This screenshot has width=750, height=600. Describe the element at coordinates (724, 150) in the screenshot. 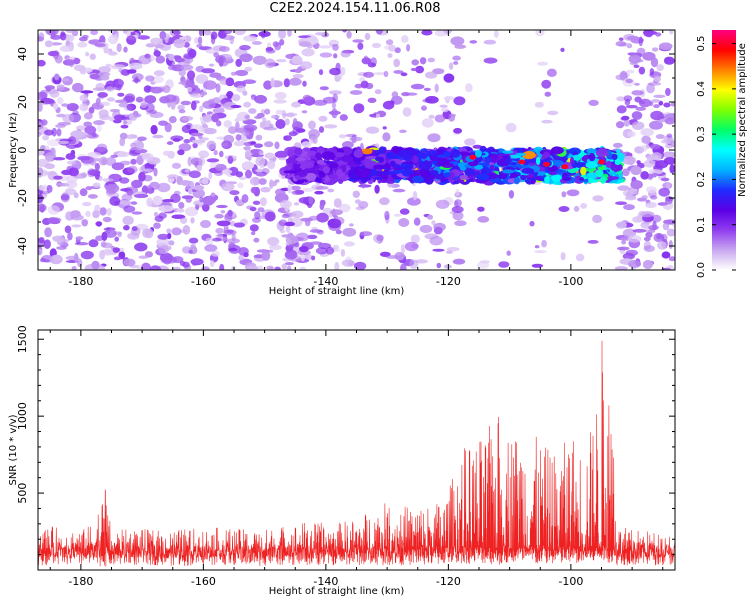

I see `colorbar-gradient` at that location.